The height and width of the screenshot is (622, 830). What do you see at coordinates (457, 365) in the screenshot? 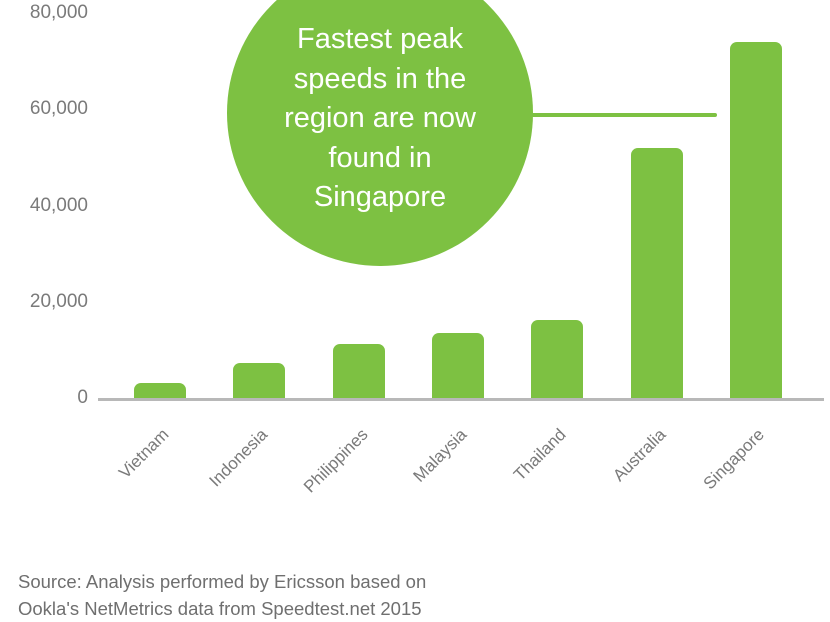
I see `bar-malaysia` at bounding box center [457, 365].